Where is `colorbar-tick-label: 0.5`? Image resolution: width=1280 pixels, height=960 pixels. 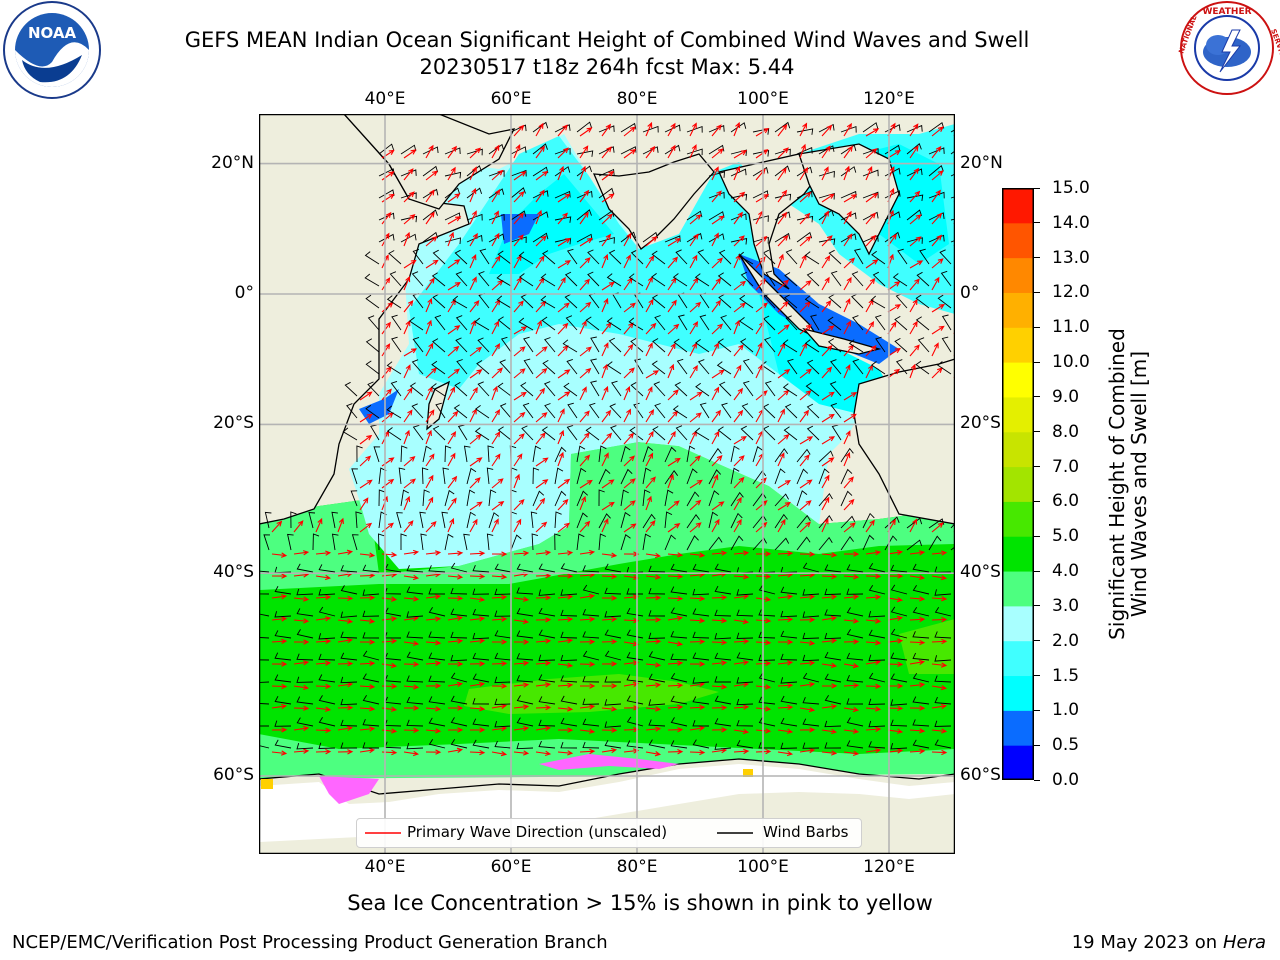
colorbar-tick-label: 0.5 is located at coordinates (1066, 745).